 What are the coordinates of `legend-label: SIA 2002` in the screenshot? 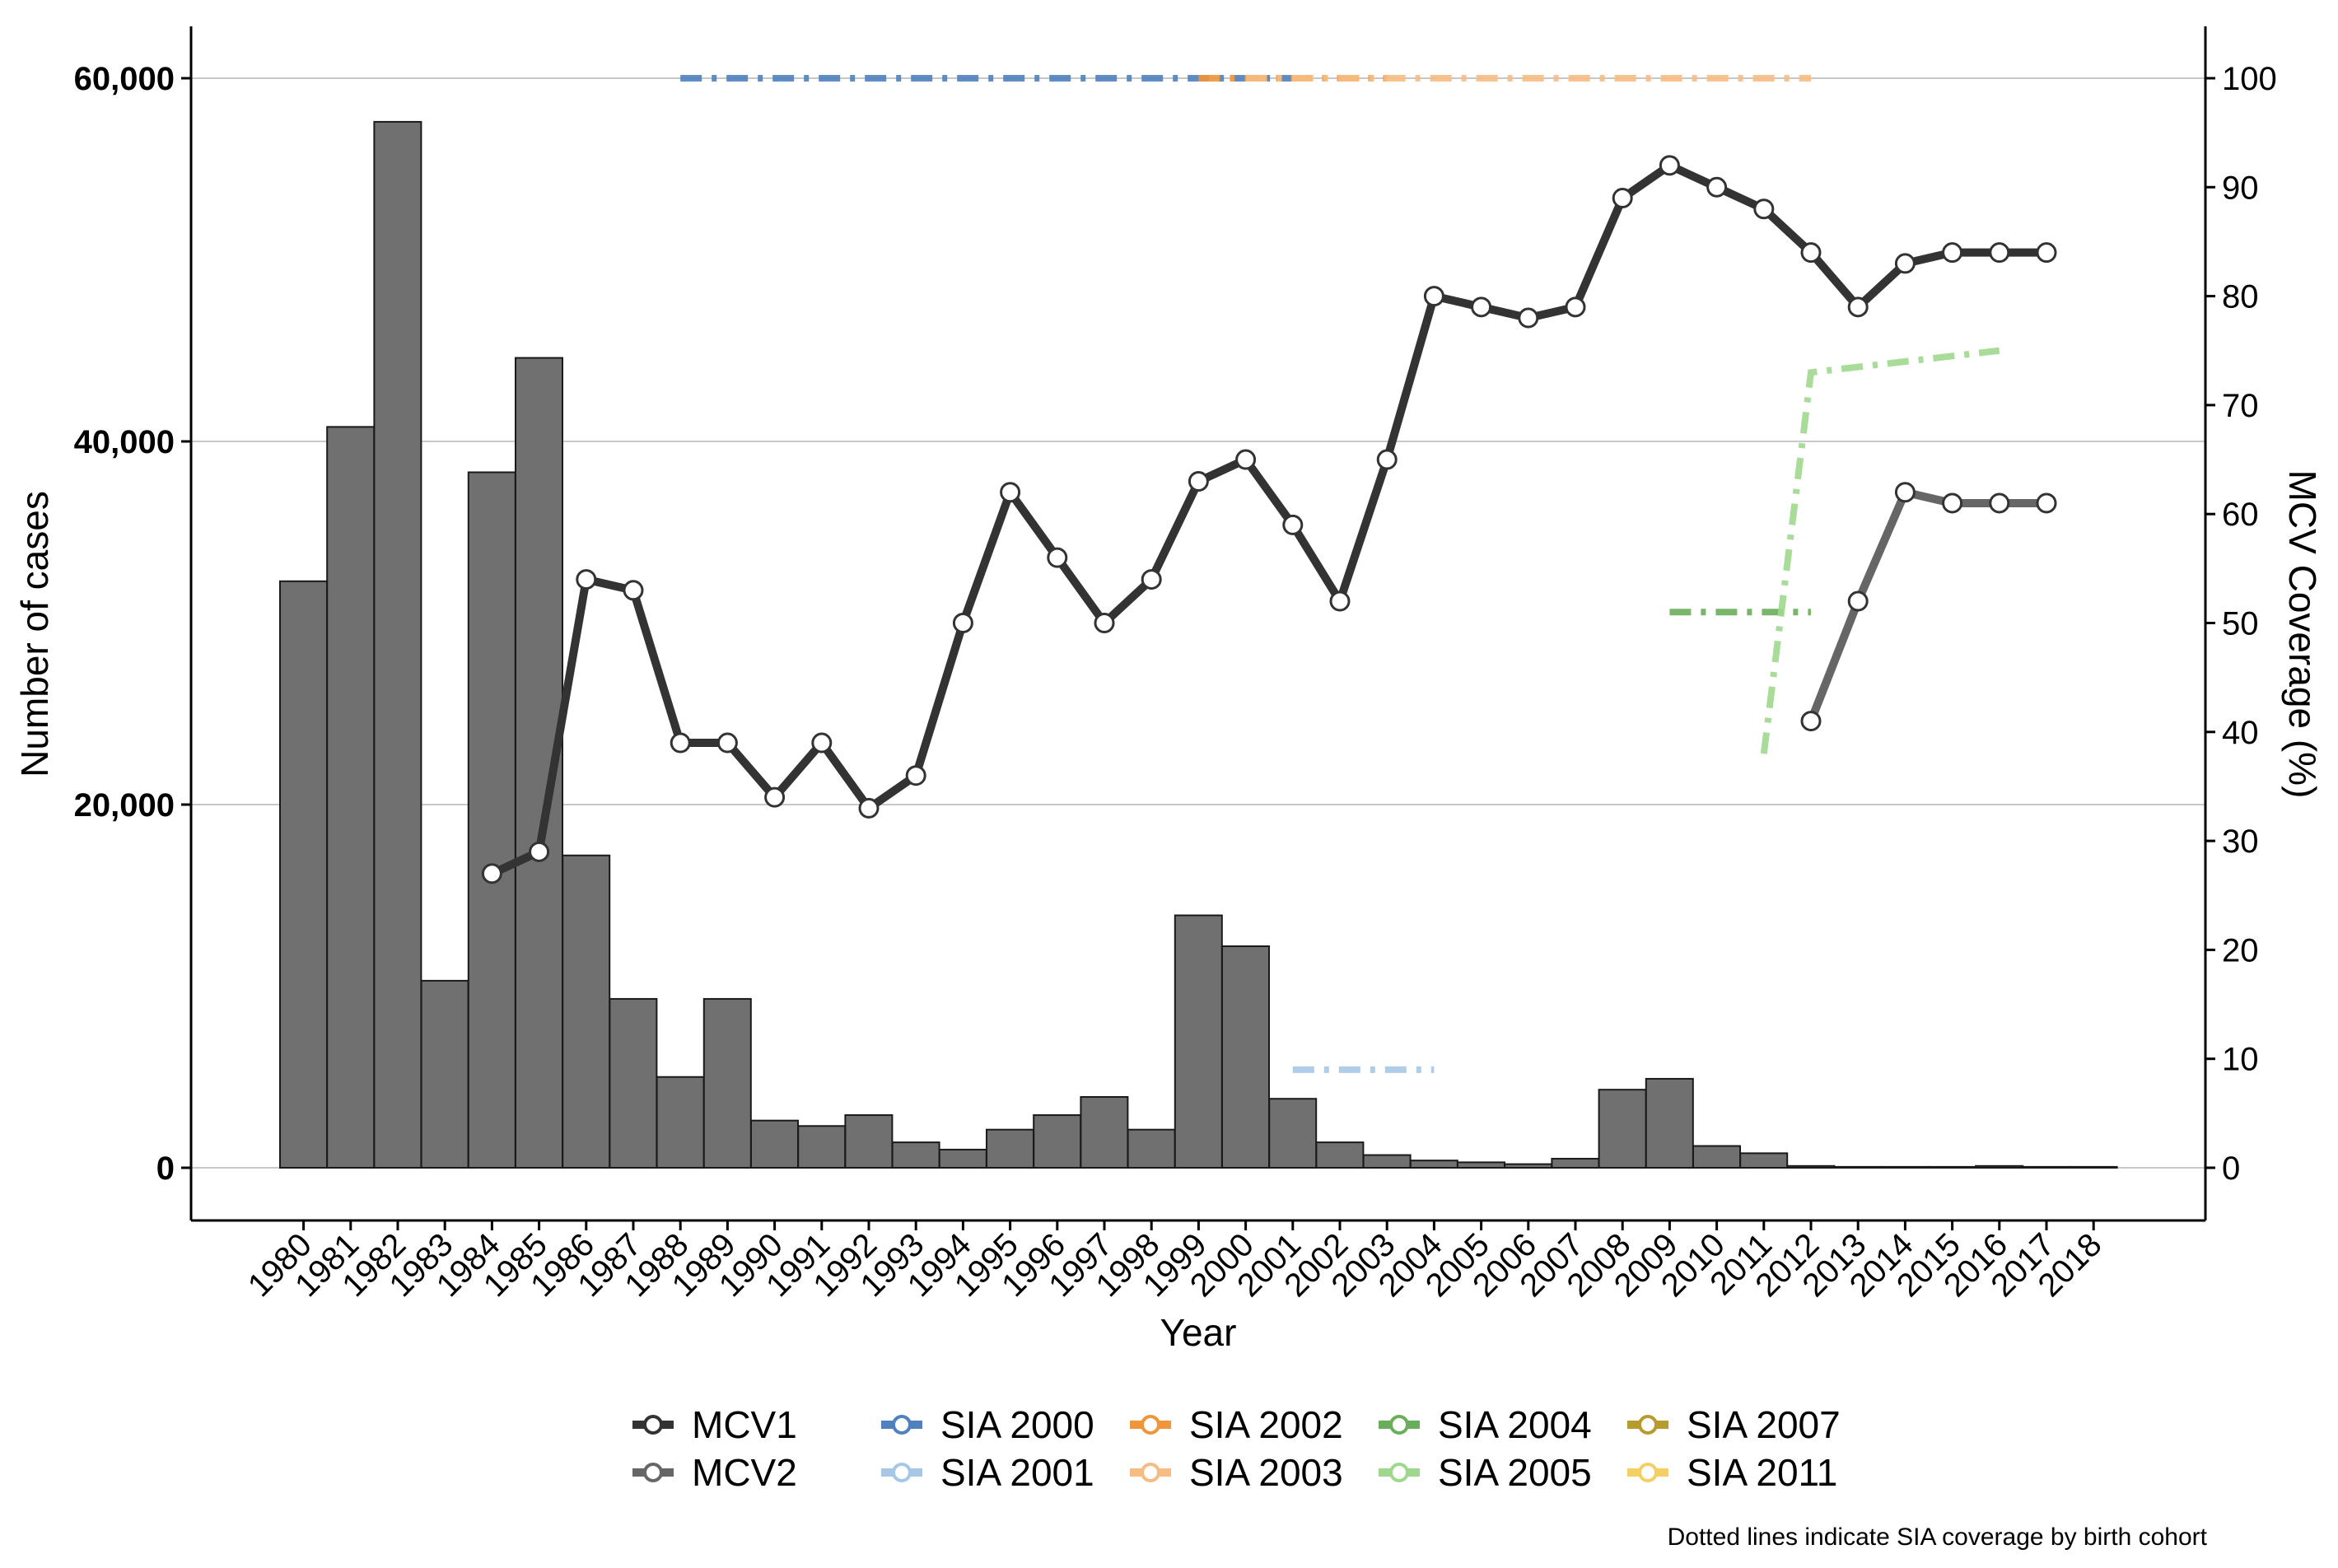 It's located at (1266, 1424).